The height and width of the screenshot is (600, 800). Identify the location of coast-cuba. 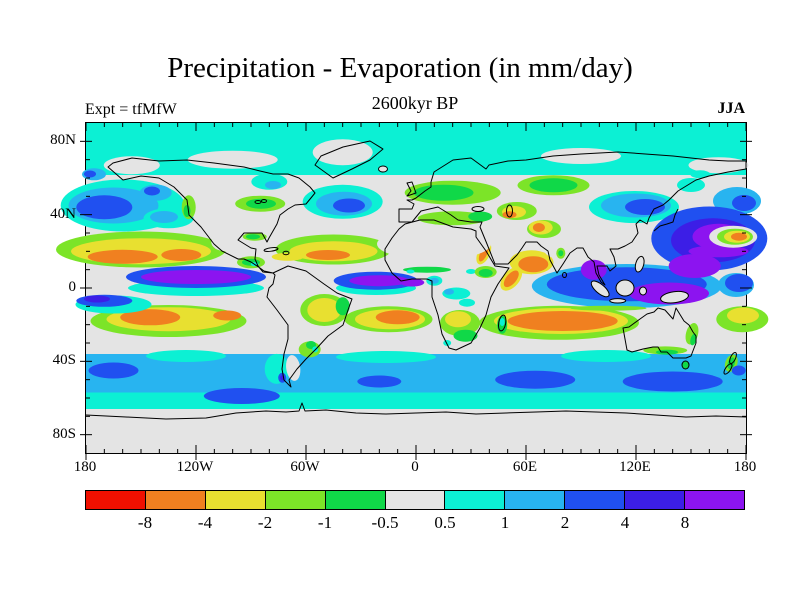
(271, 249).